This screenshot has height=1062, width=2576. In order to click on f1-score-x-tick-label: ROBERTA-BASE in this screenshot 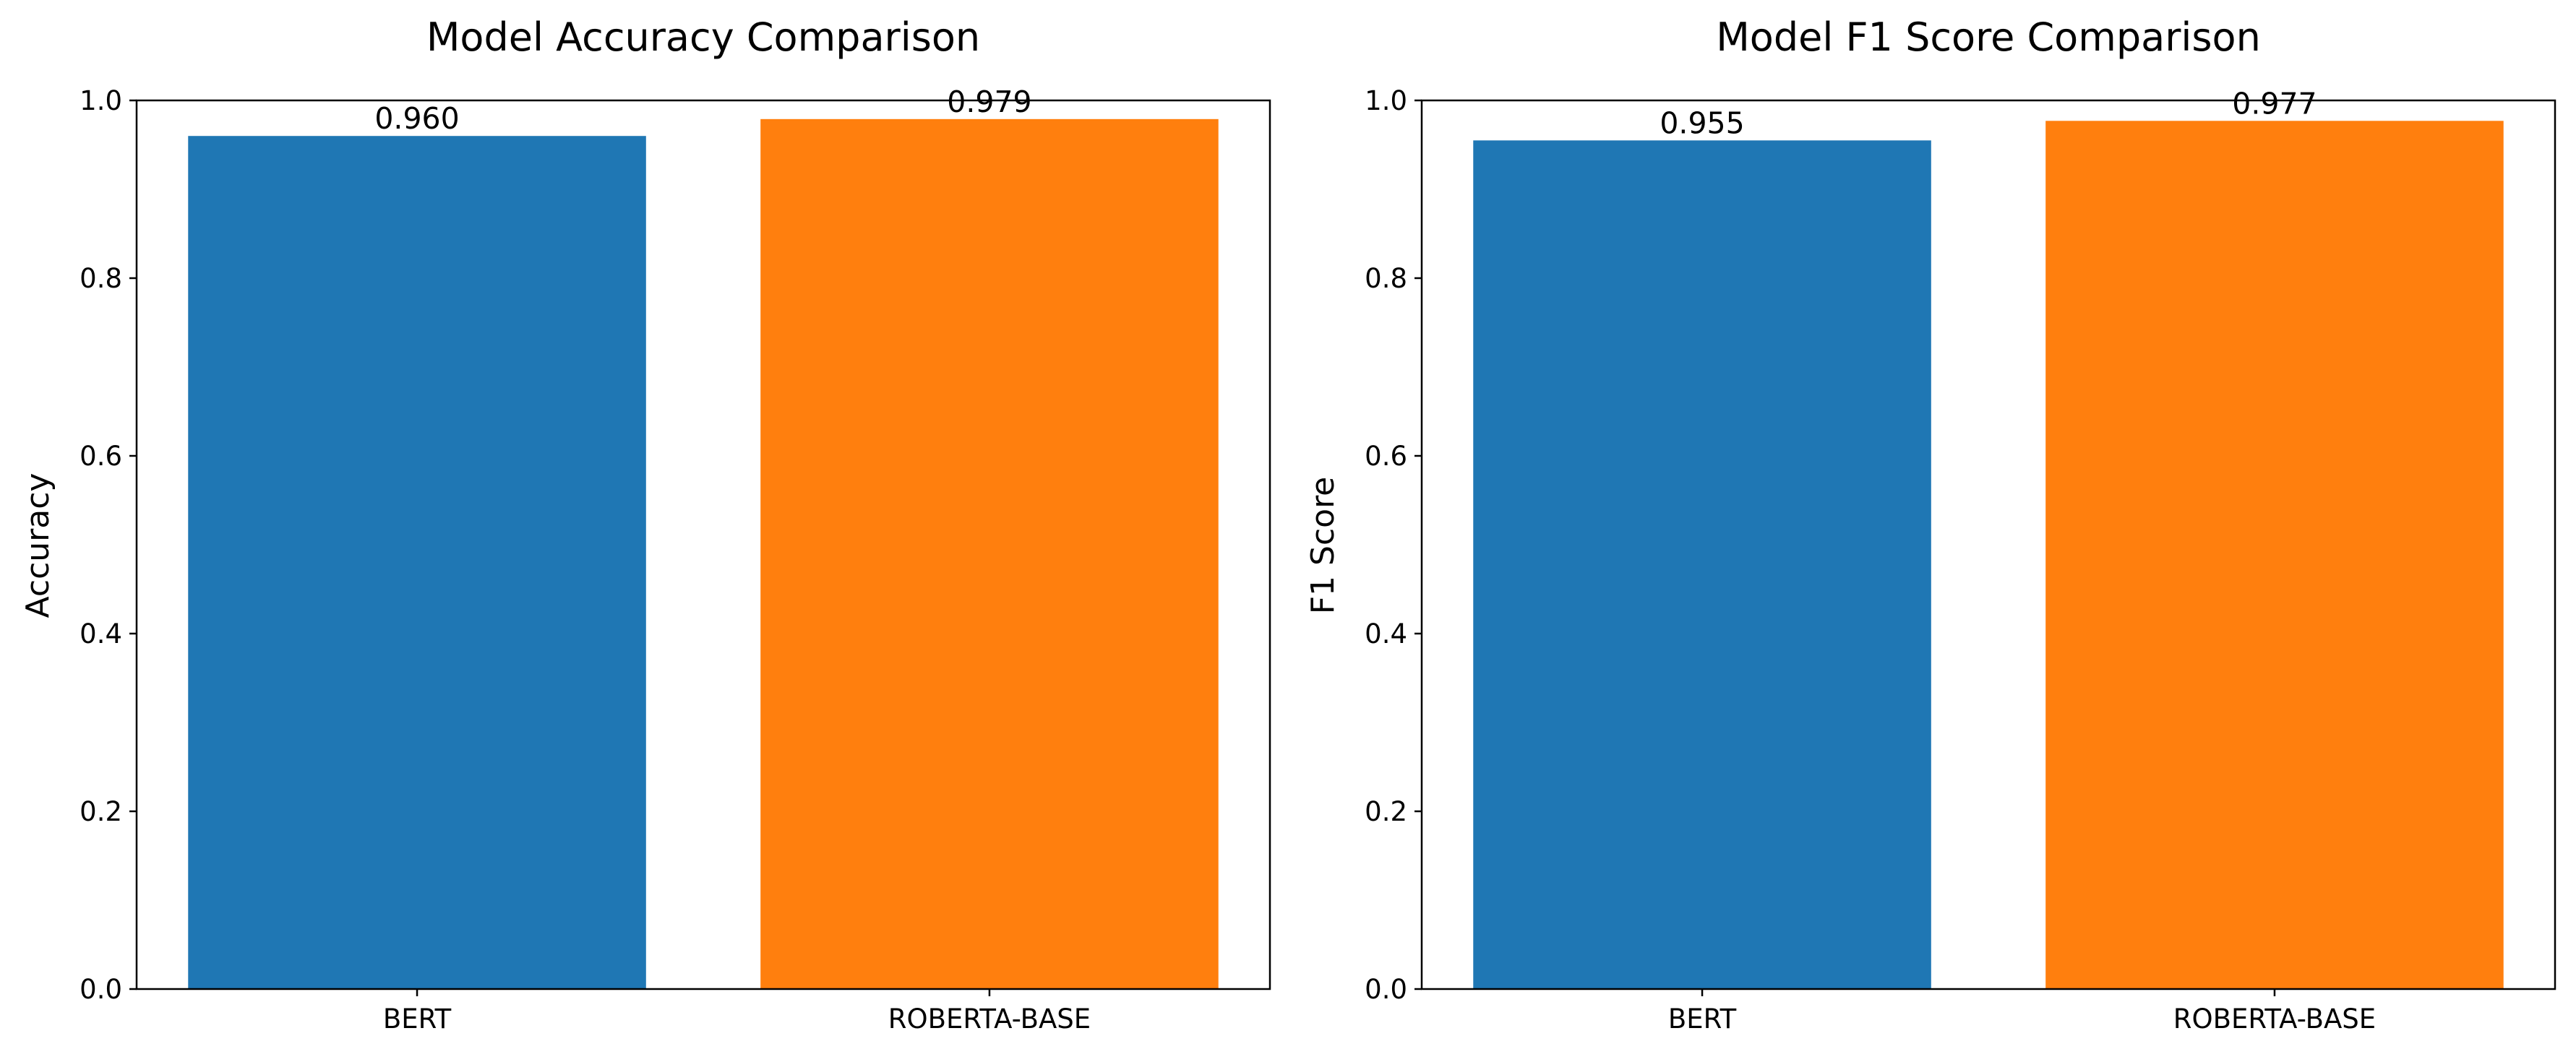, I will do `click(2274, 1019)`.